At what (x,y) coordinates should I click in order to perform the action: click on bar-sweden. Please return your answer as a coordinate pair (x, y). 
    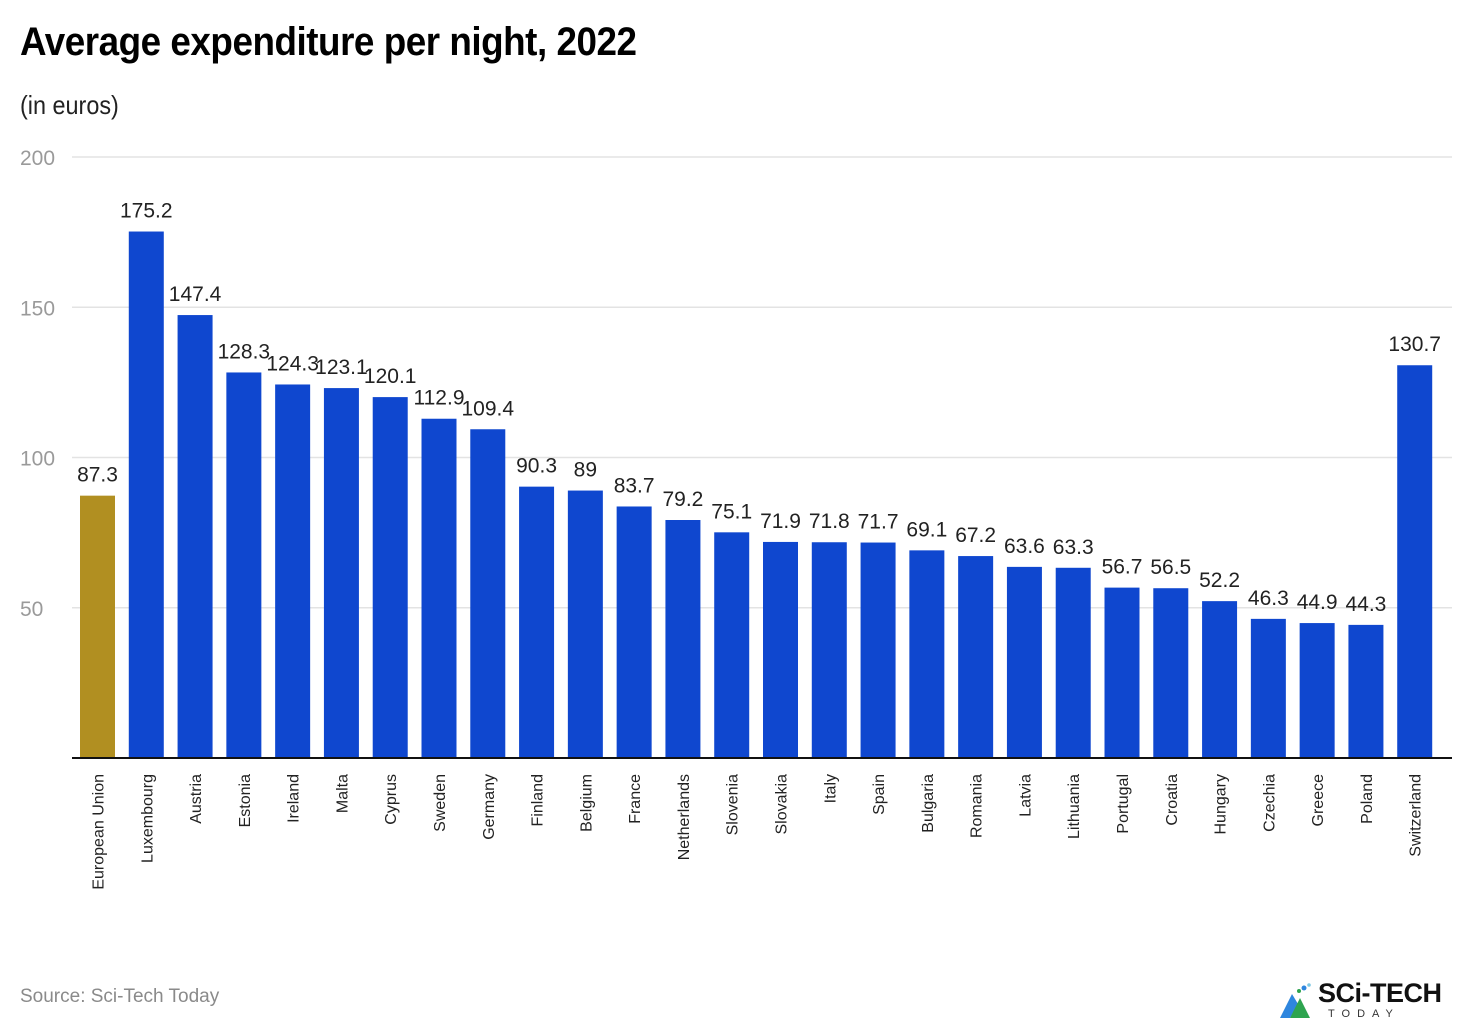
    Looking at the image, I should click on (439, 588).